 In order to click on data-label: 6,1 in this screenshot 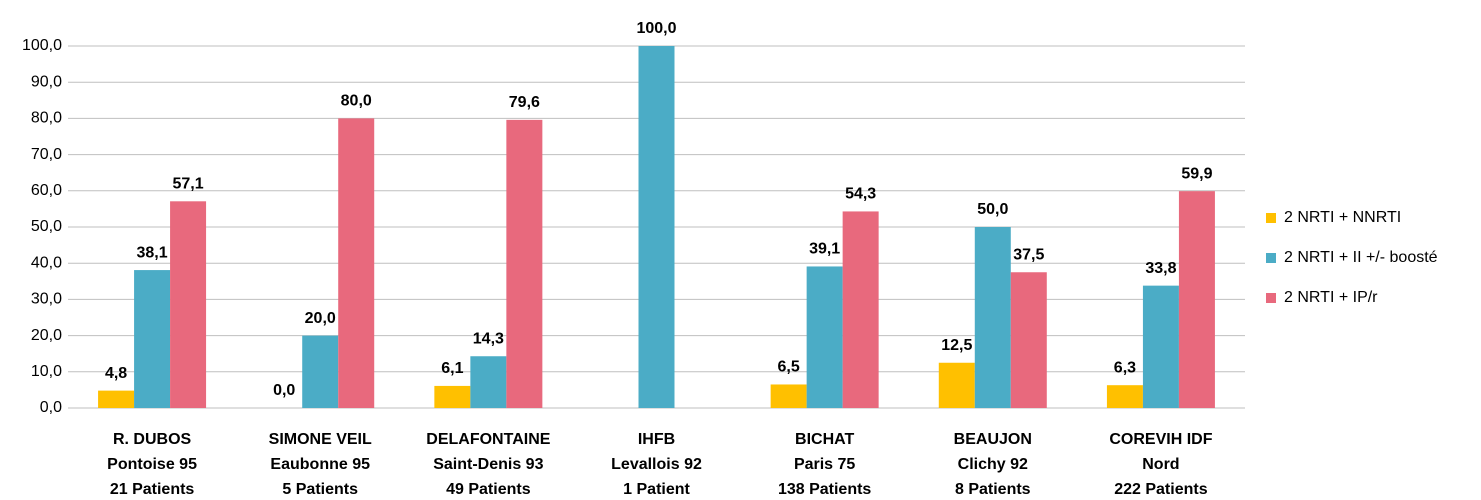, I will do `click(452, 368)`.